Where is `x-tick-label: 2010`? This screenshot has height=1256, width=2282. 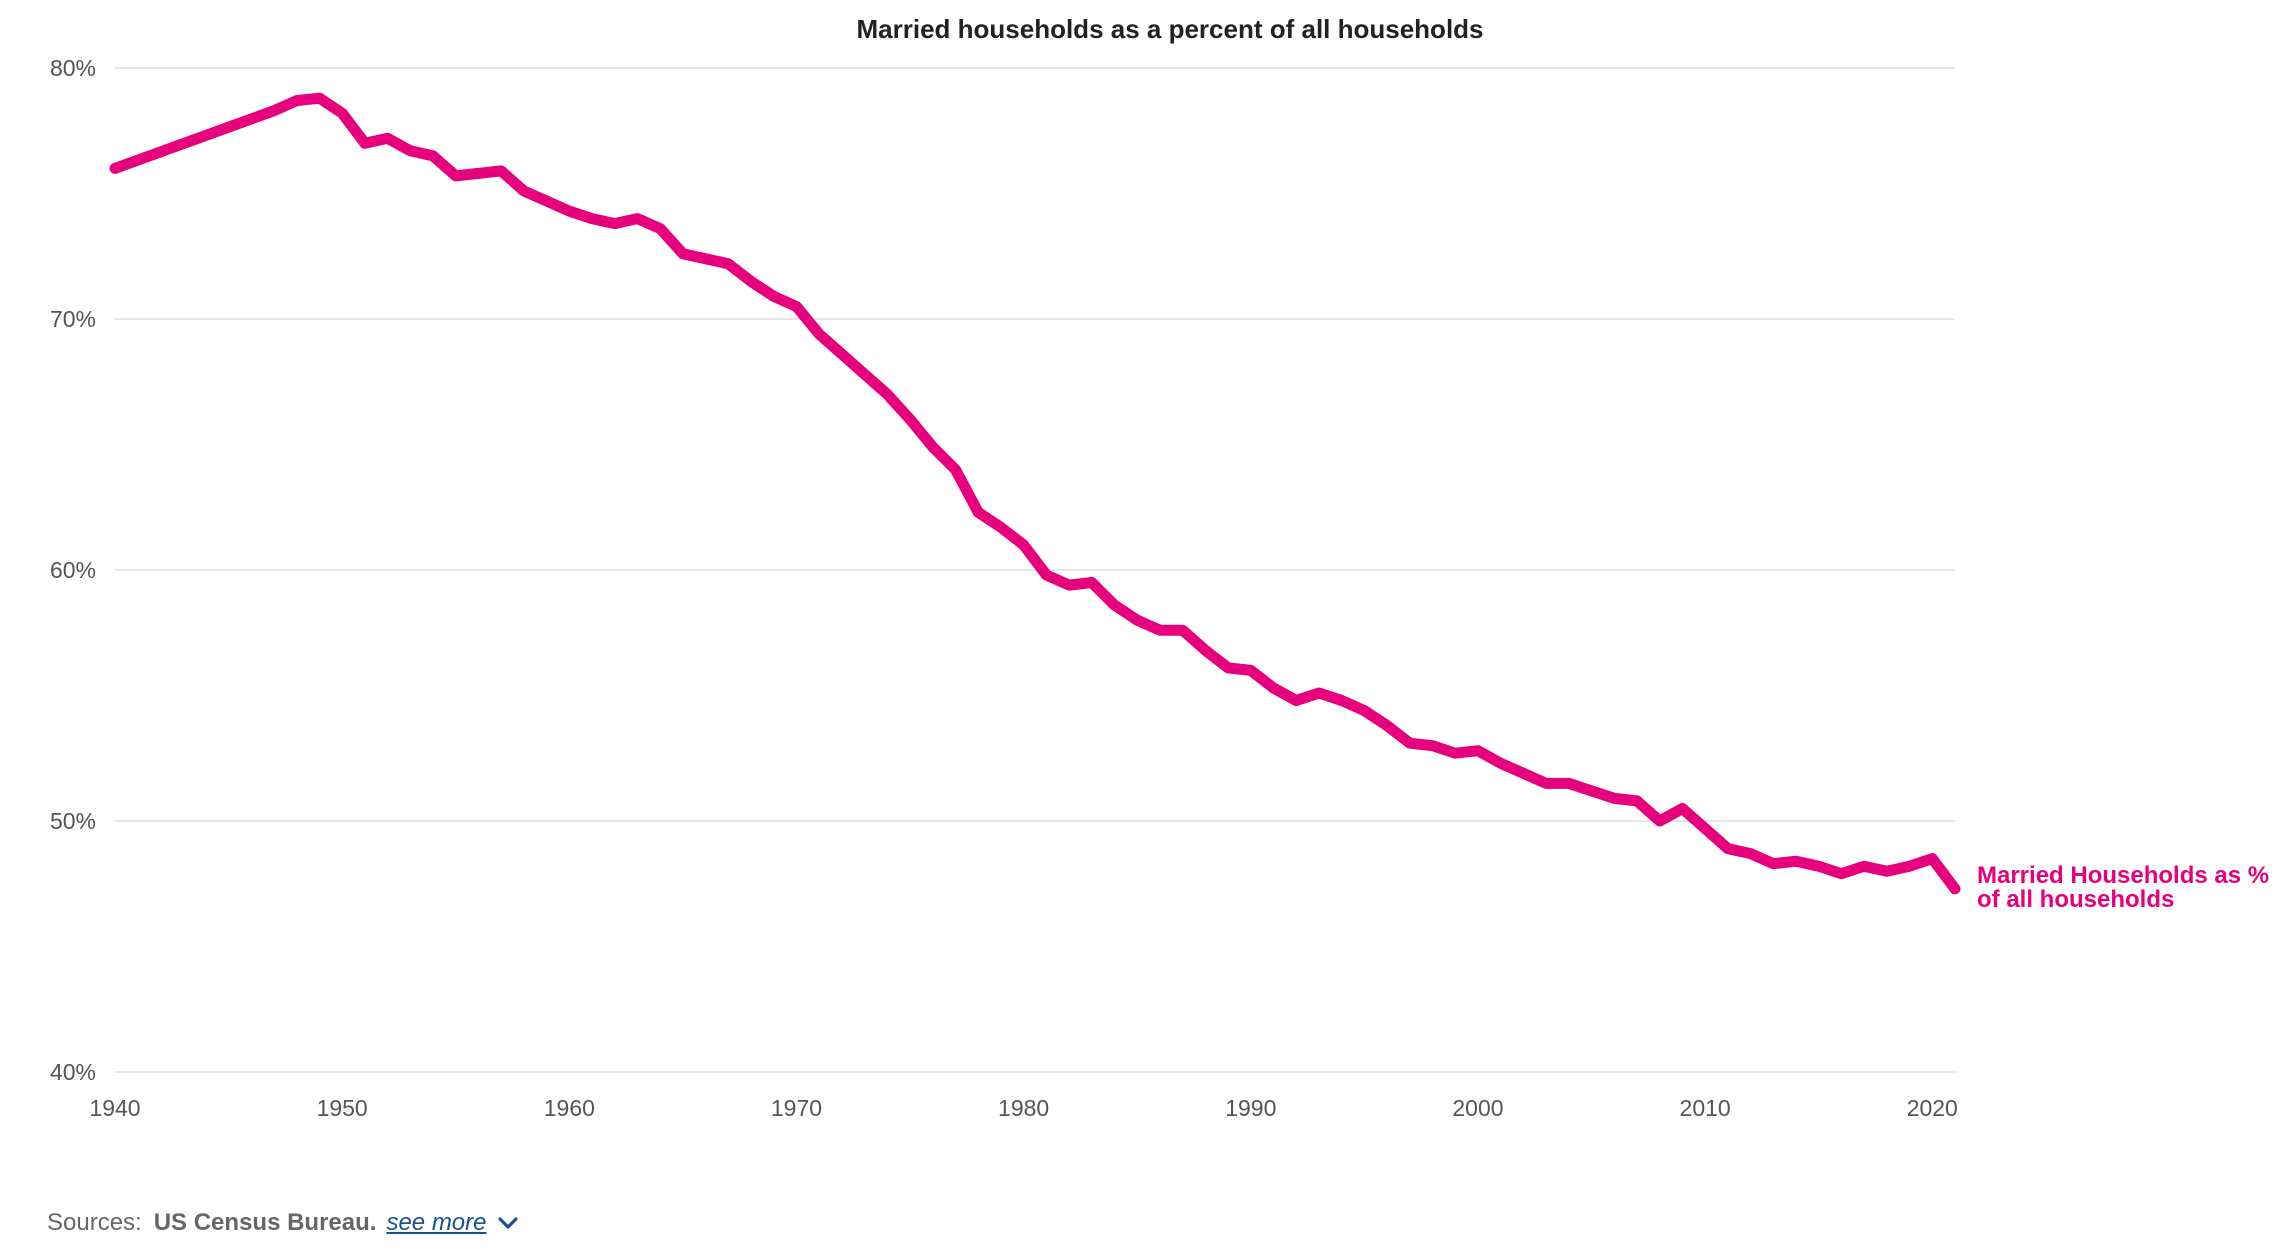 x-tick-label: 2010 is located at coordinates (1705, 1108).